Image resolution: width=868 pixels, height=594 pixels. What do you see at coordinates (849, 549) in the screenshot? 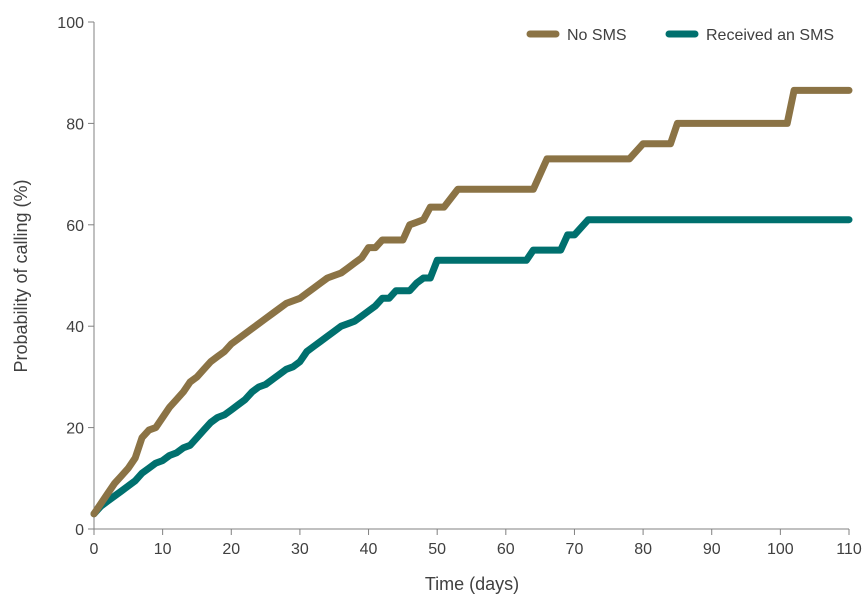
I see `x-tick-label: 110` at bounding box center [849, 549].